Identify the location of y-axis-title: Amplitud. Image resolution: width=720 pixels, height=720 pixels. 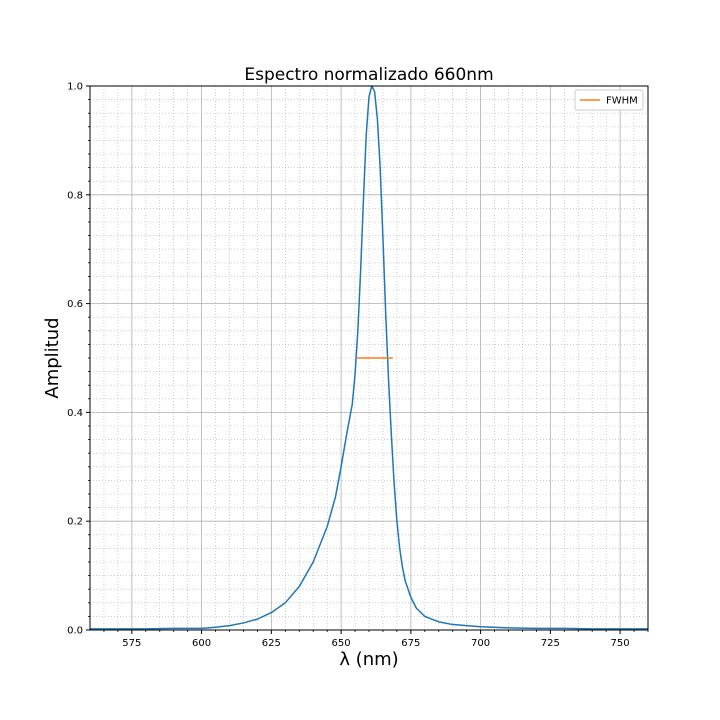
(52, 357).